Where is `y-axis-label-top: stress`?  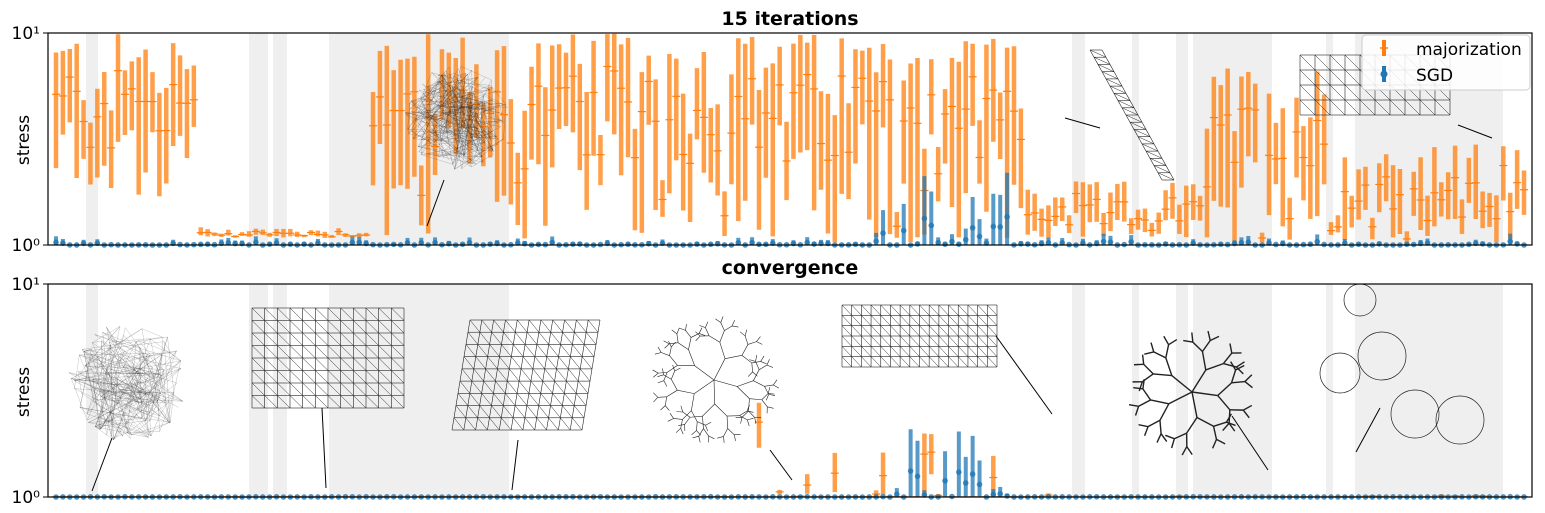
y-axis-label-top: stress is located at coordinates (24, 140).